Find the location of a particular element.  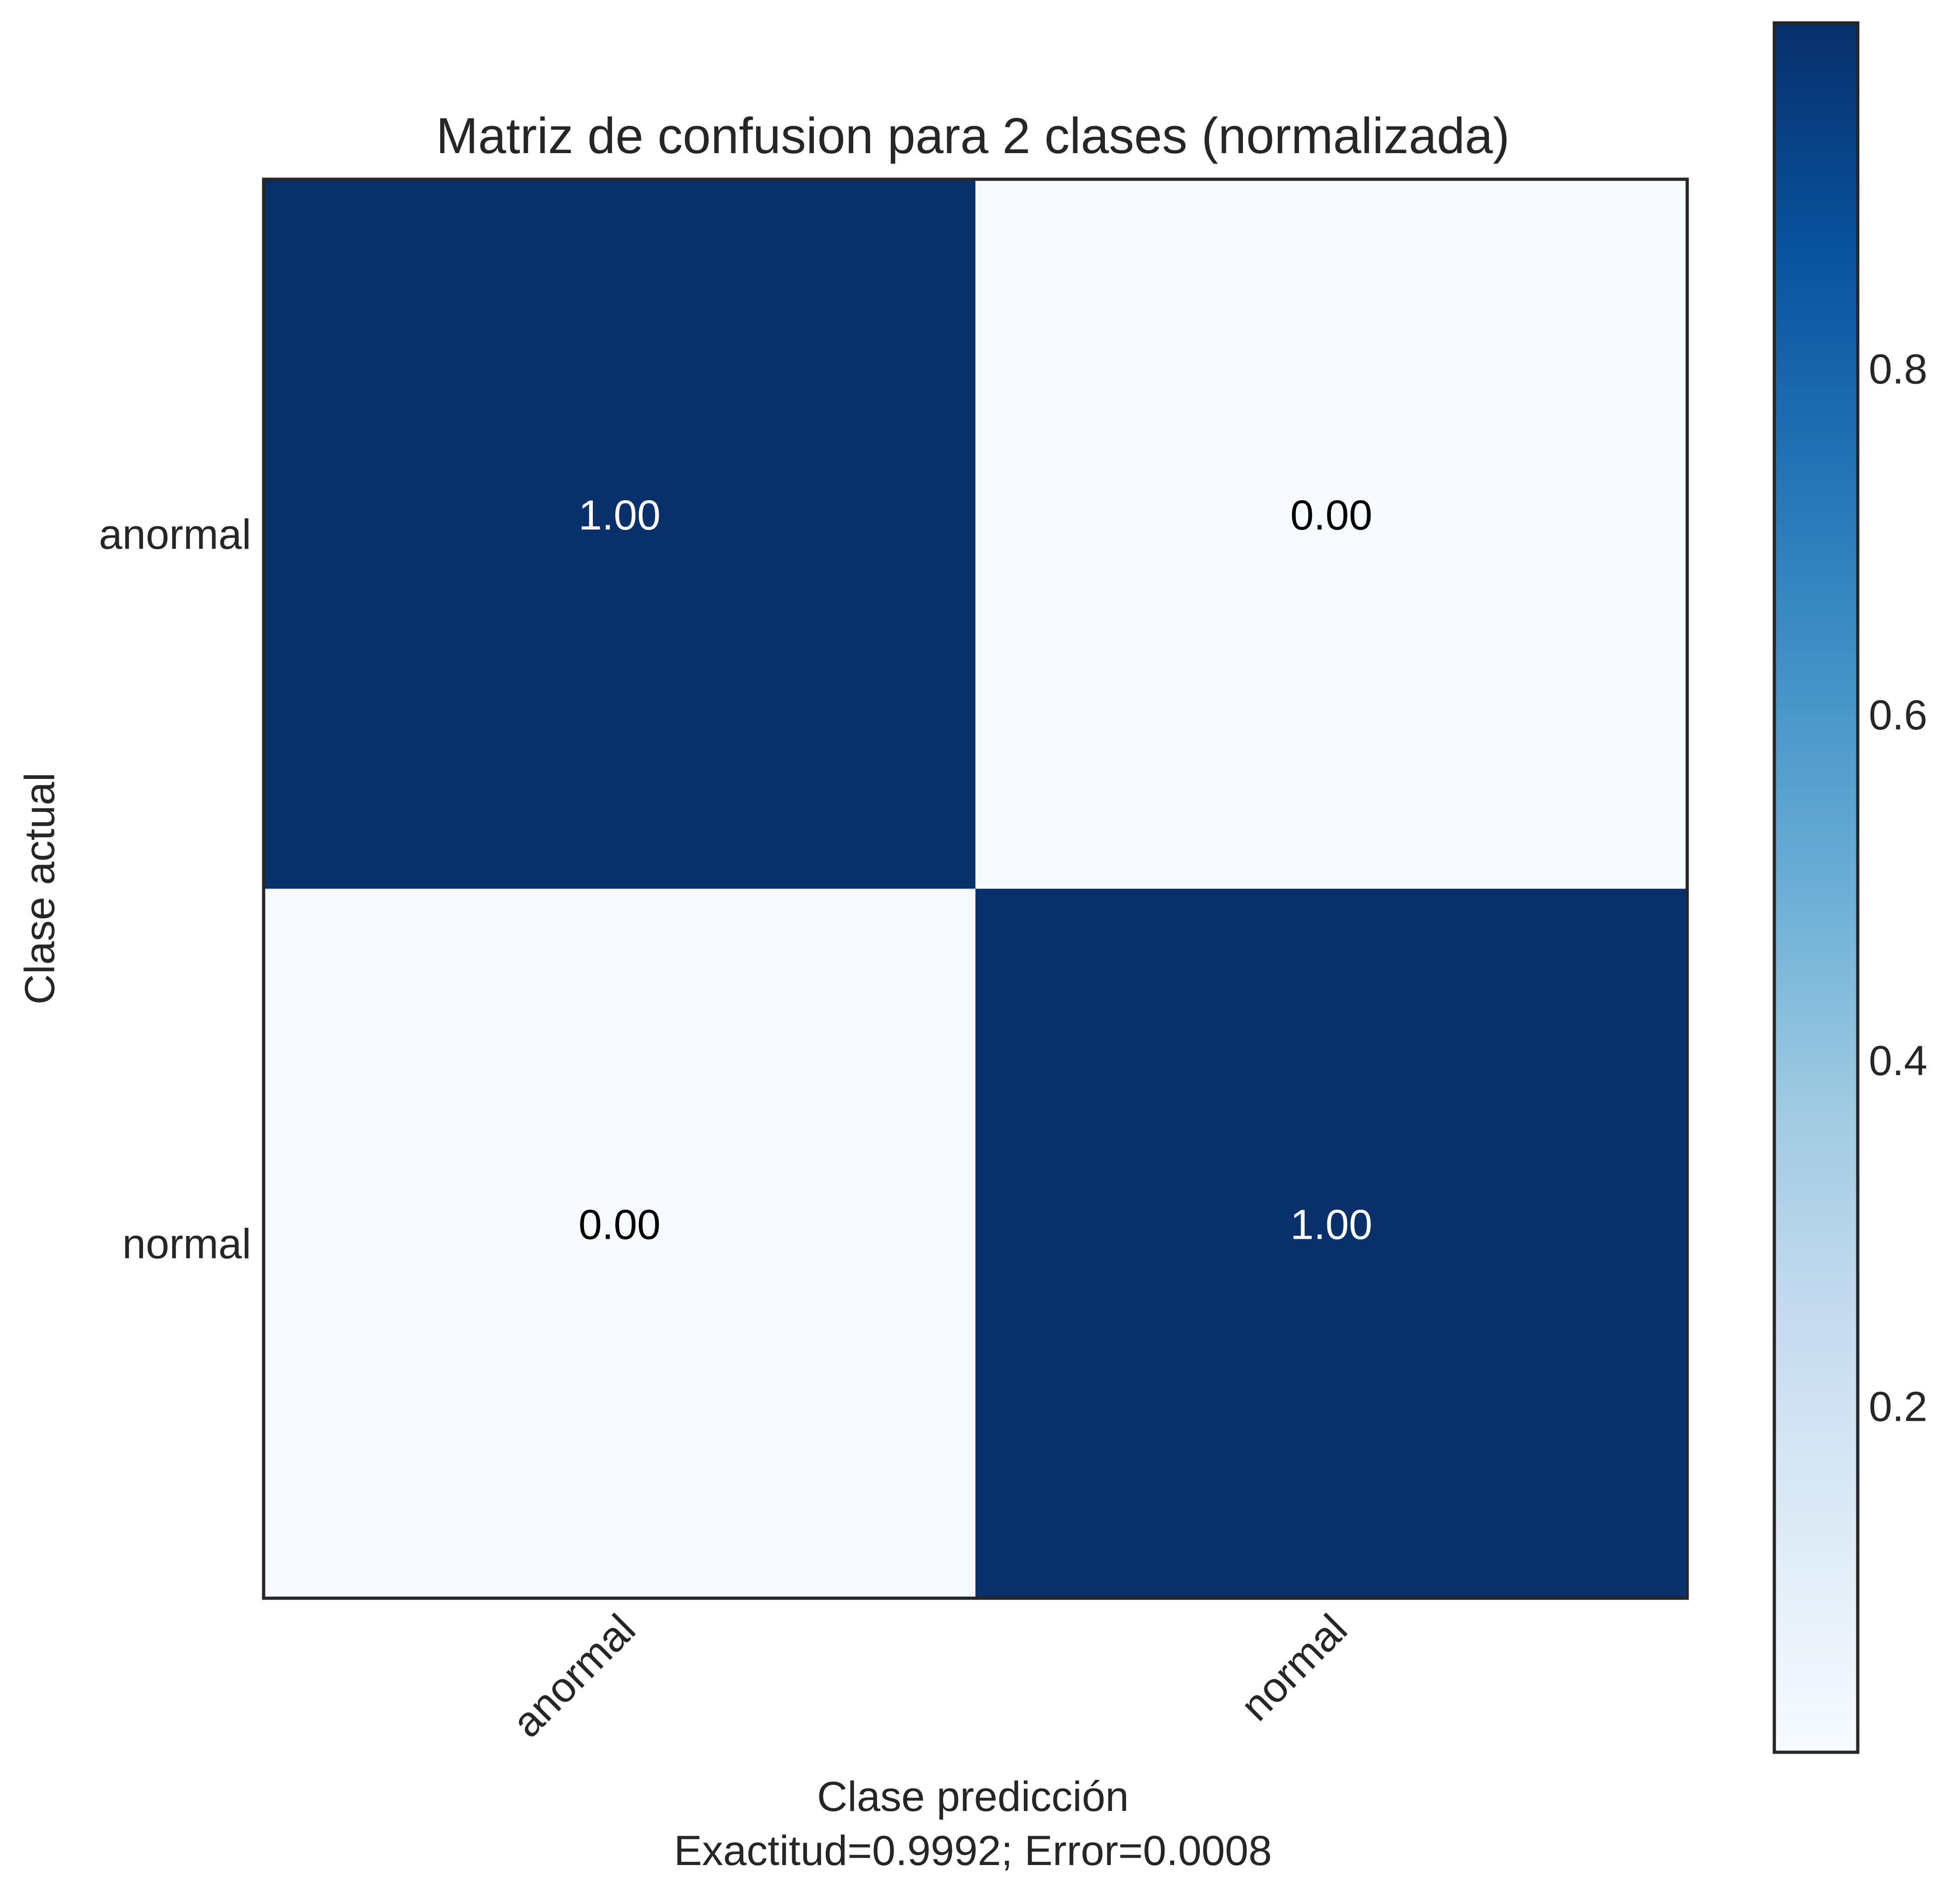

colorbar is located at coordinates (1816, 888).